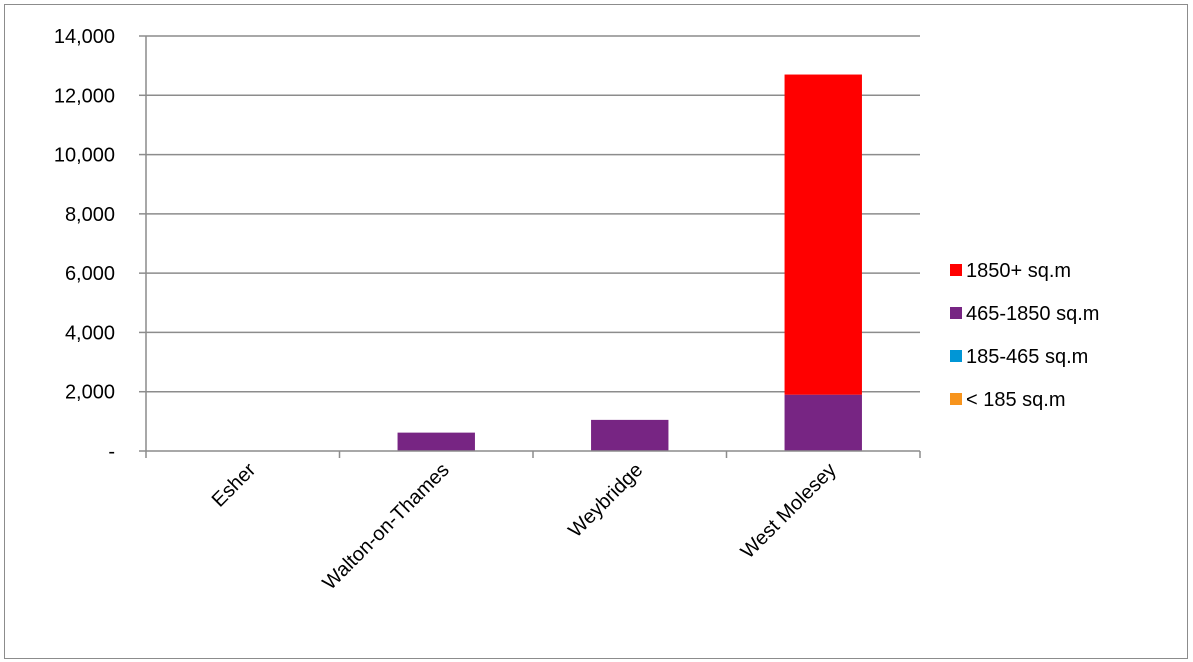 The width and height of the screenshot is (1193, 662). Describe the element at coordinates (385, 526) in the screenshot. I see `x-tick-label-walton-on-thames: Walton-on-Thames` at that location.